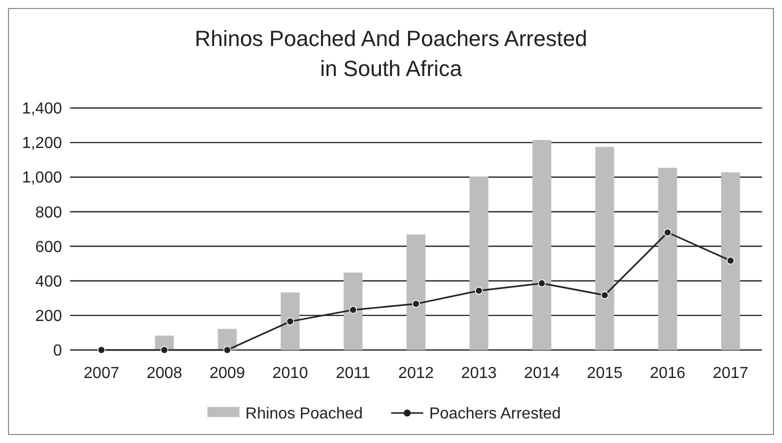 This screenshot has height=443, width=782. What do you see at coordinates (164, 373) in the screenshot?
I see `x-tick-label: 2008` at bounding box center [164, 373].